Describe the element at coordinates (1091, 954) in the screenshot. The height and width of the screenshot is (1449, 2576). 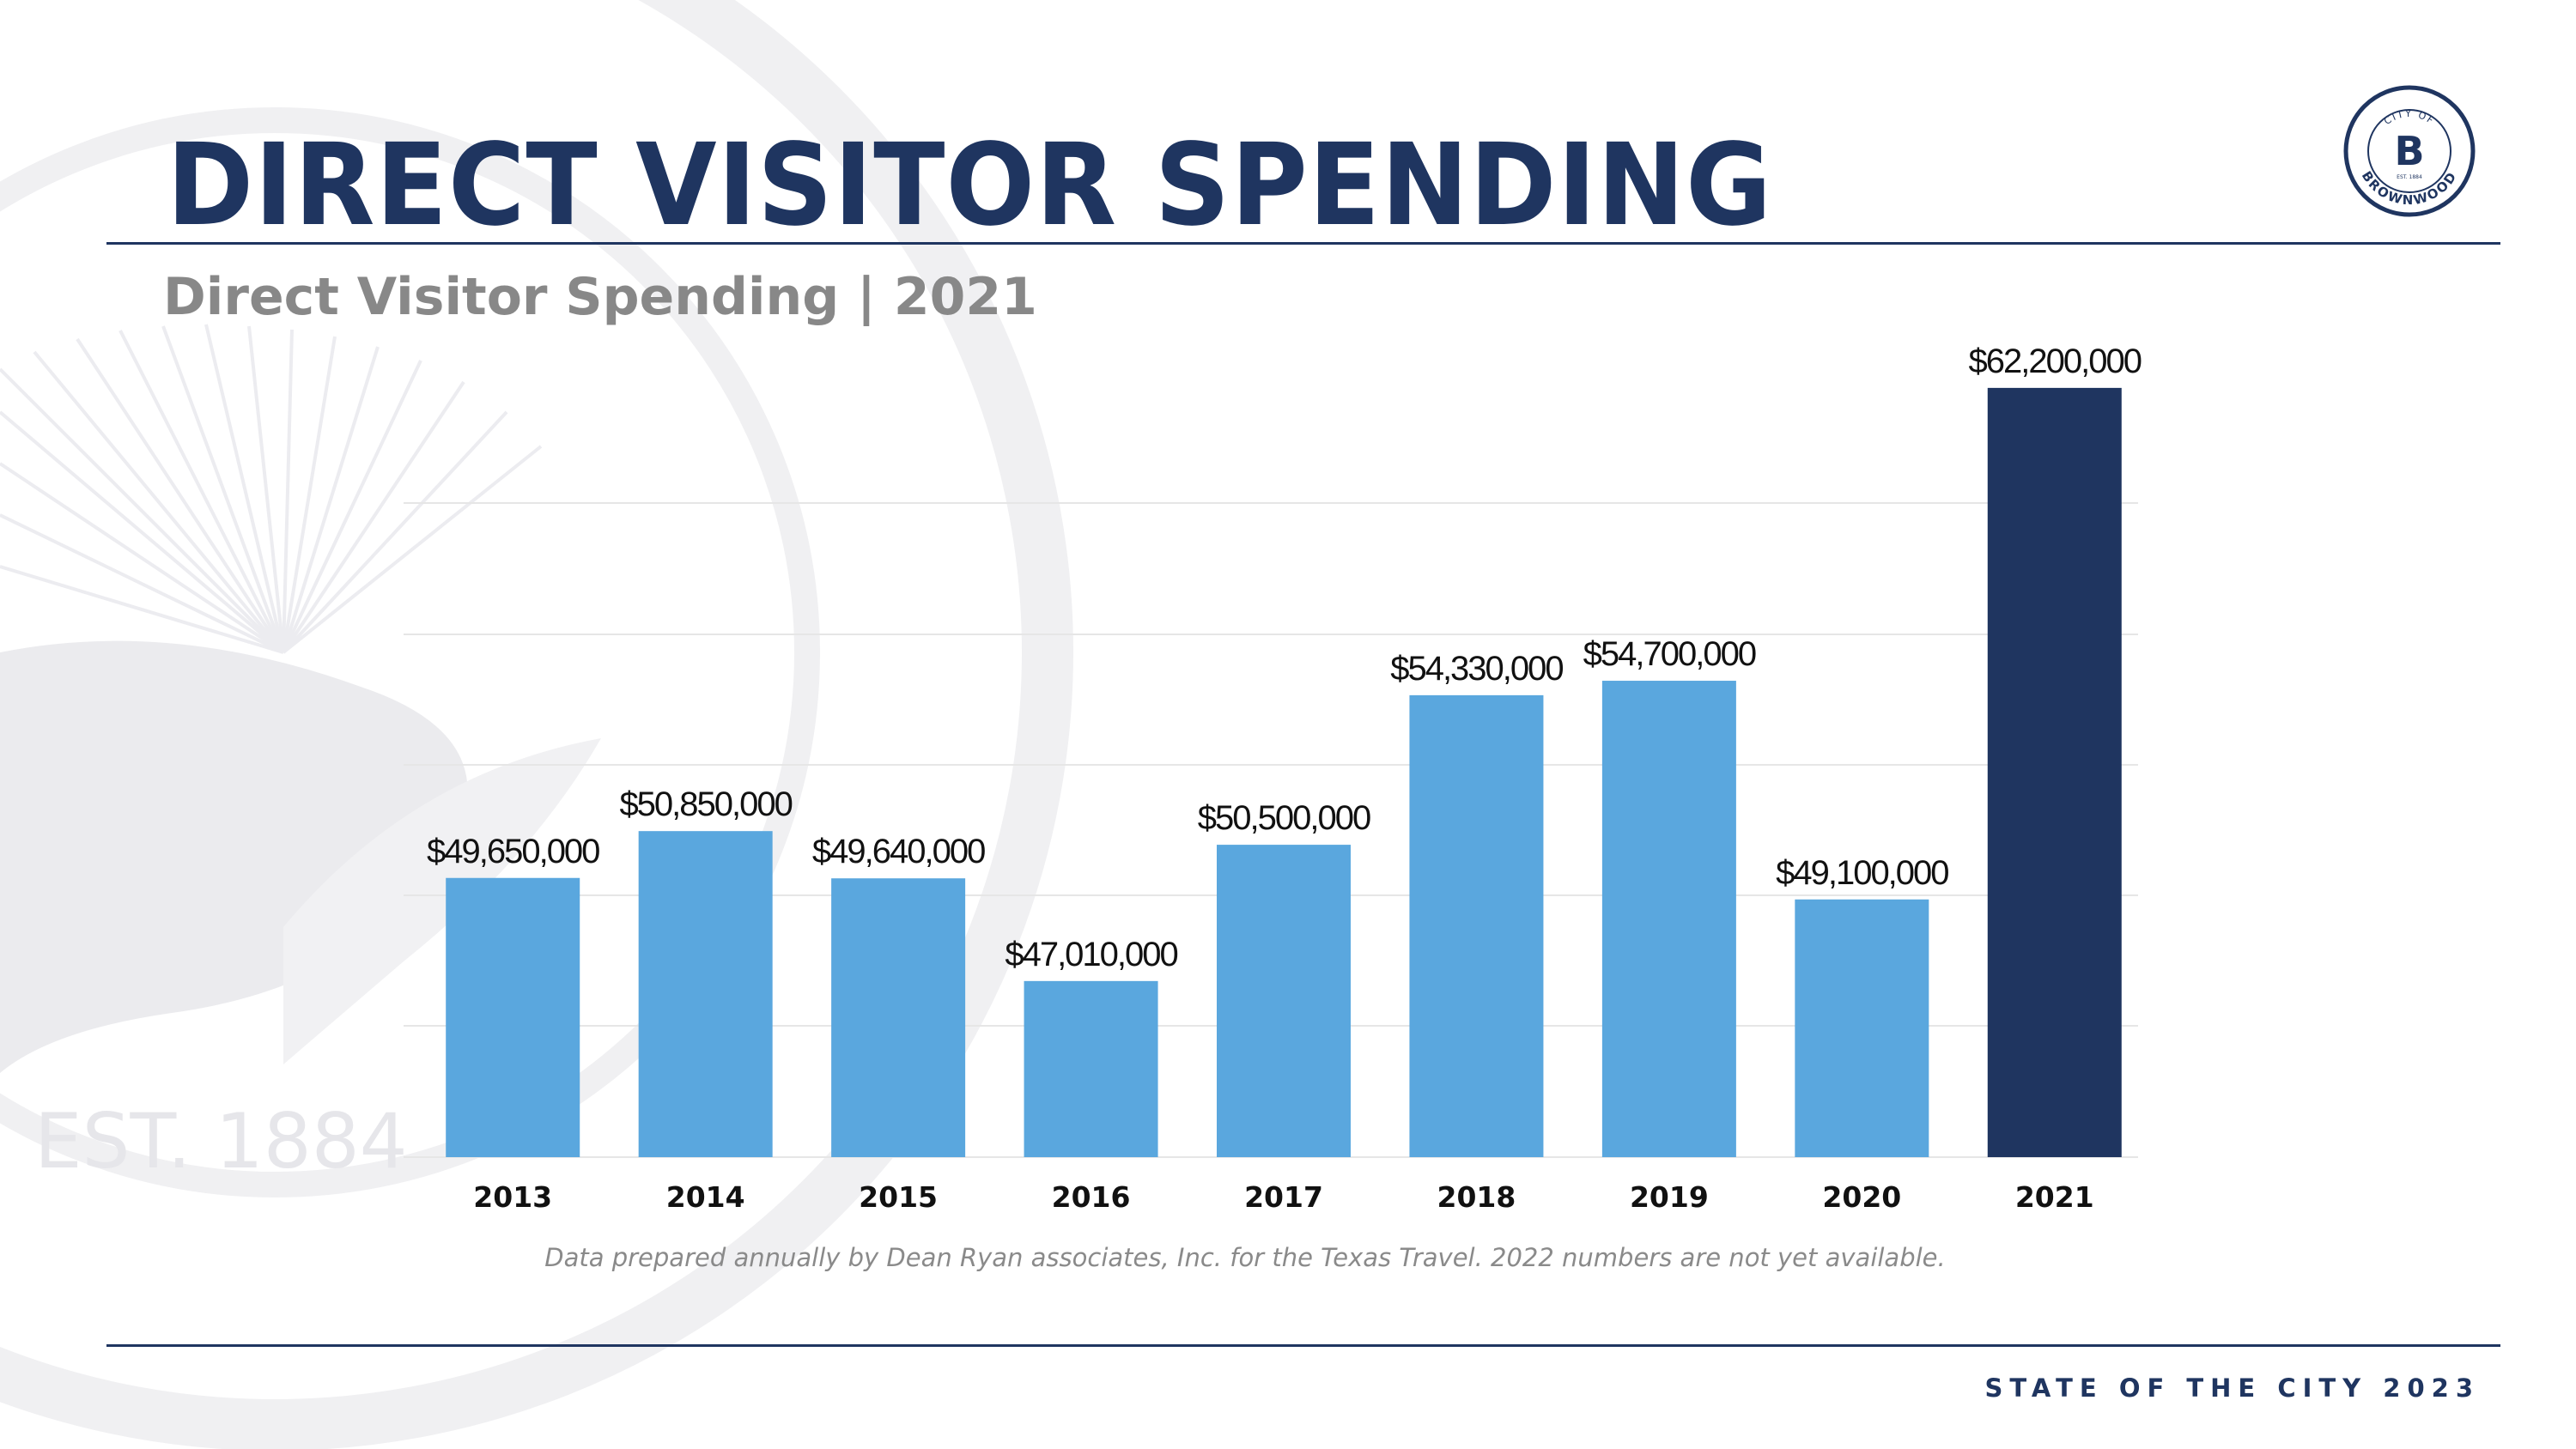
I see `data-label-2016: $47,010,000` at that location.